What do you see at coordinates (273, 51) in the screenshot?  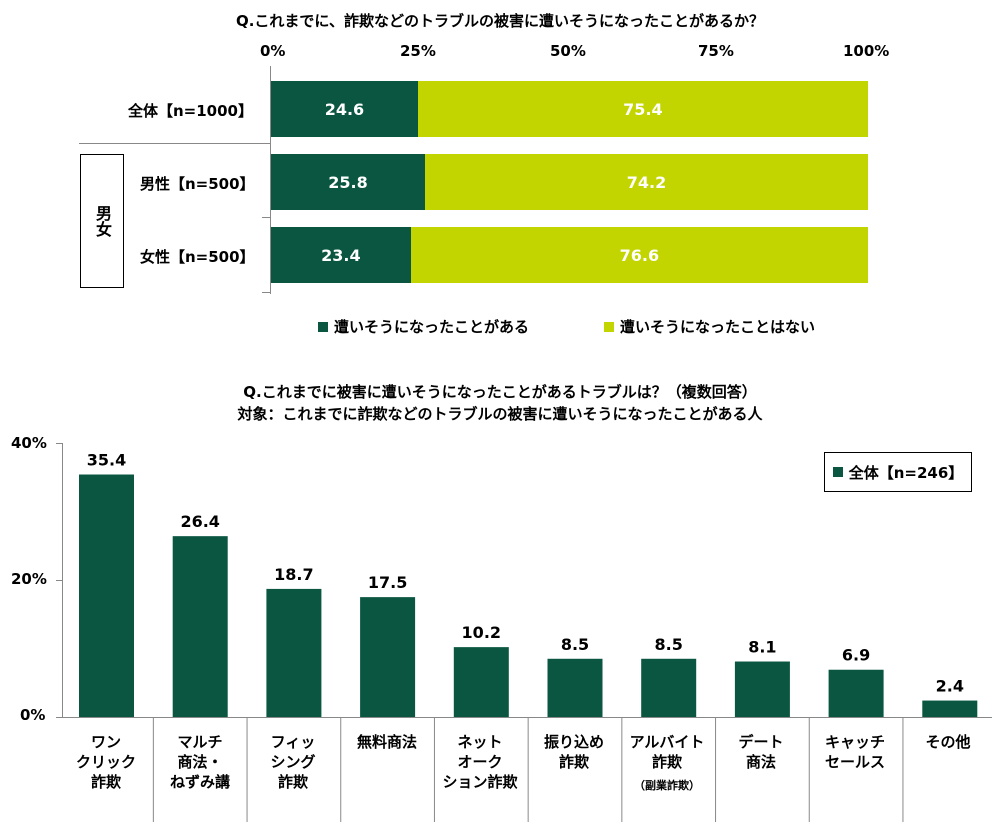 I see `chart1-xtick: 0%` at bounding box center [273, 51].